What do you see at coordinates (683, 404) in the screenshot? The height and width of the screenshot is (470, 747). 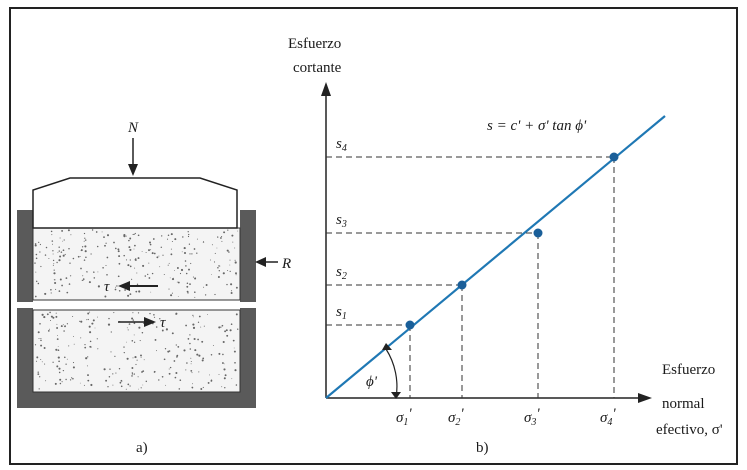 I see `x-axis-label-line2: normal` at bounding box center [683, 404].